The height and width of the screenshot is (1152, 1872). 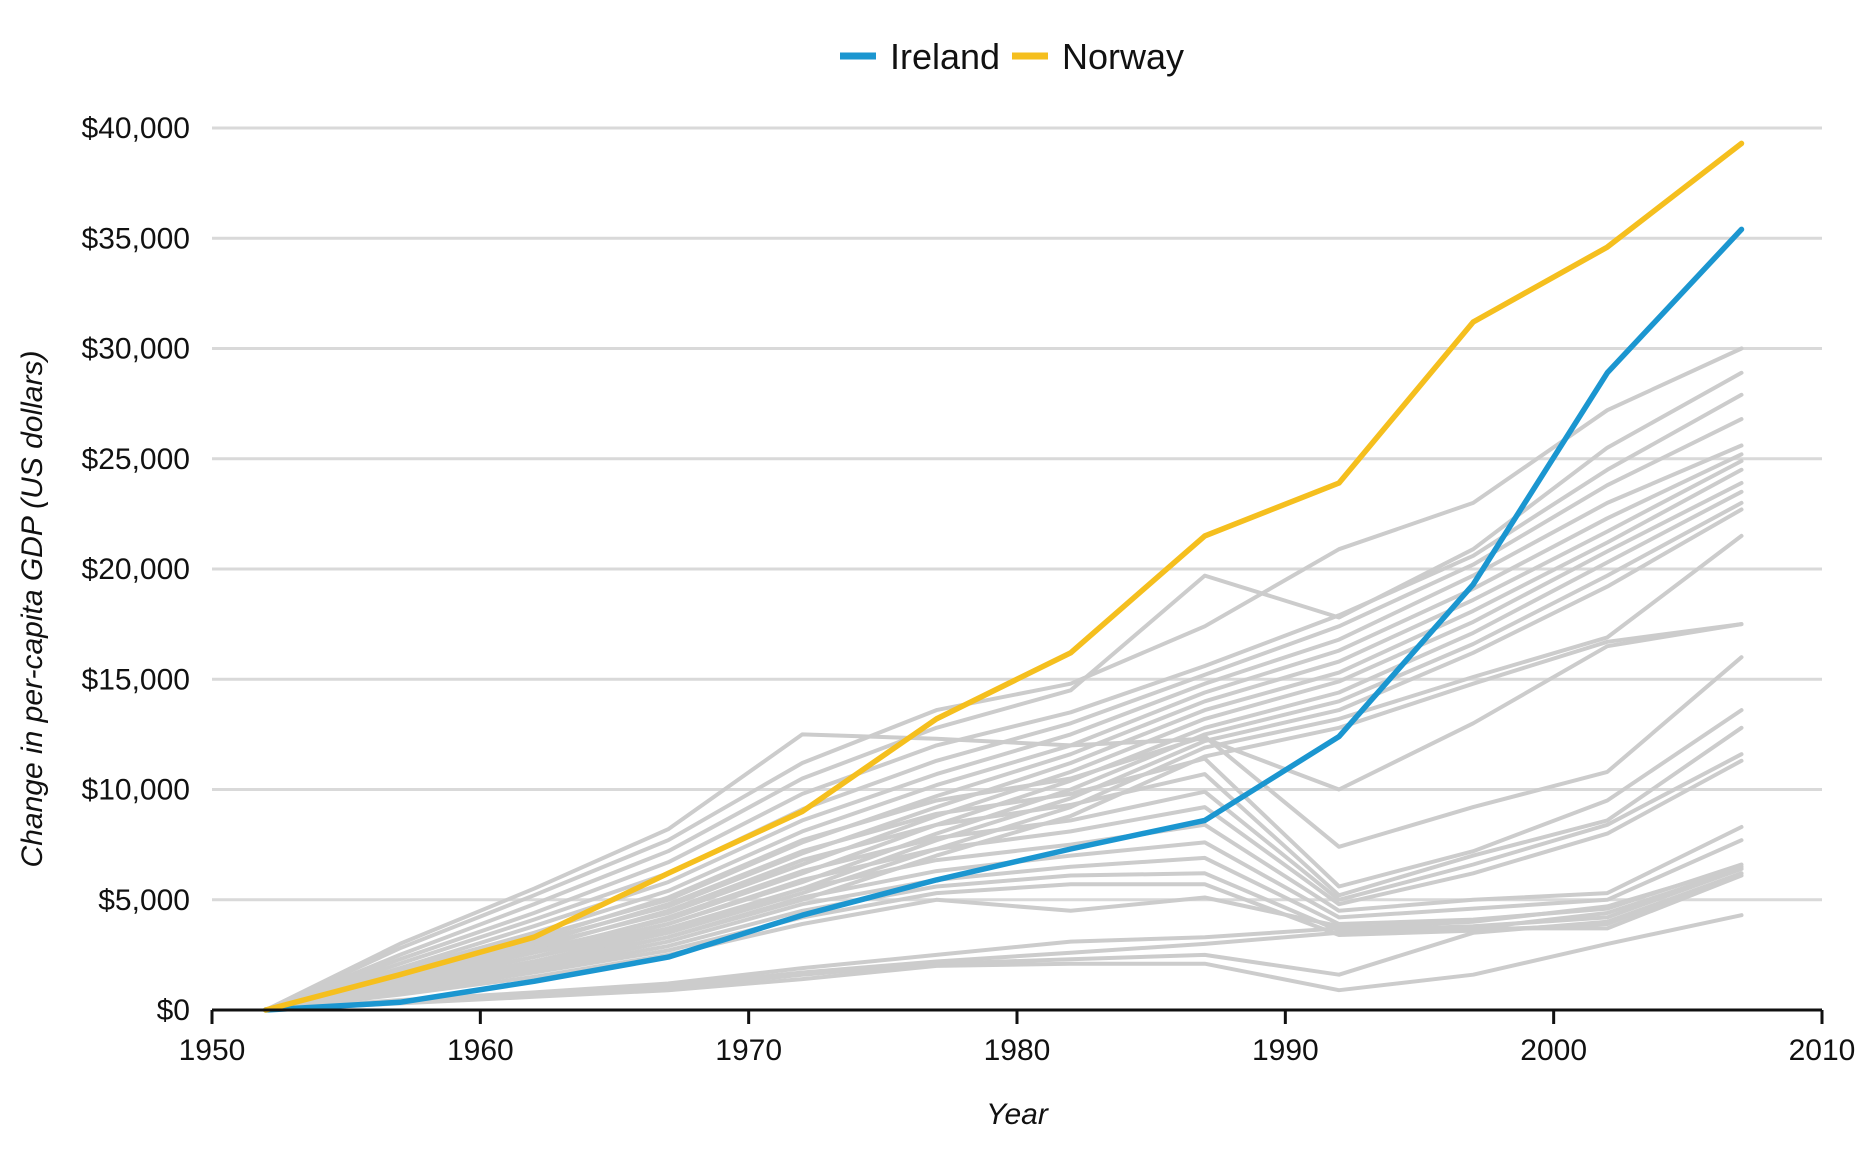 I want to click on y-tick-label: $35,000, so click(x=136, y=238).